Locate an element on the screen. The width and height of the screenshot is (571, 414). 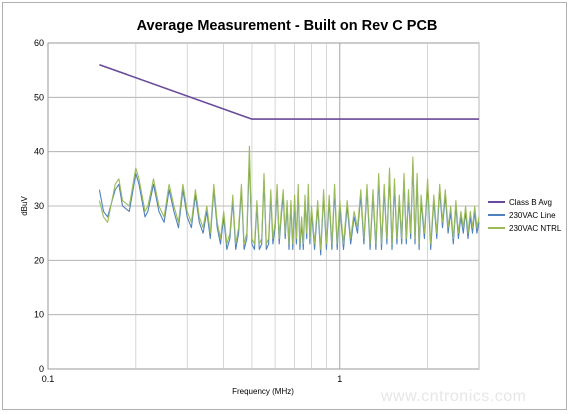
y-tick-label: 40 is located at coordinates (39, 152).